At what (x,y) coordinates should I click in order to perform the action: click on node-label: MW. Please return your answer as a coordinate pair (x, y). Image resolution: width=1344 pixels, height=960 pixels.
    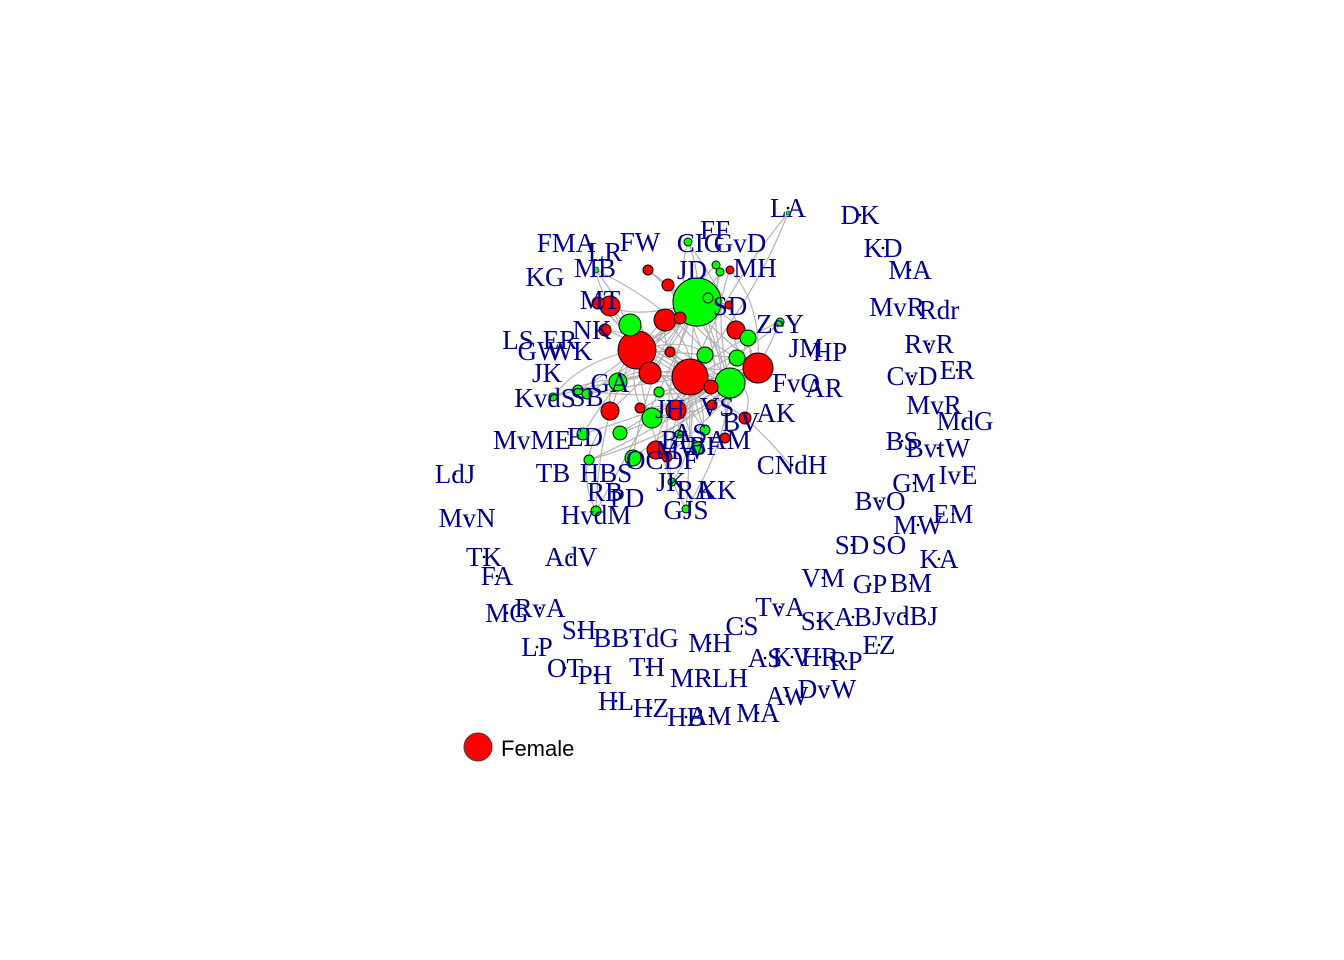
    Looking at the image, I should click on (680, 450).